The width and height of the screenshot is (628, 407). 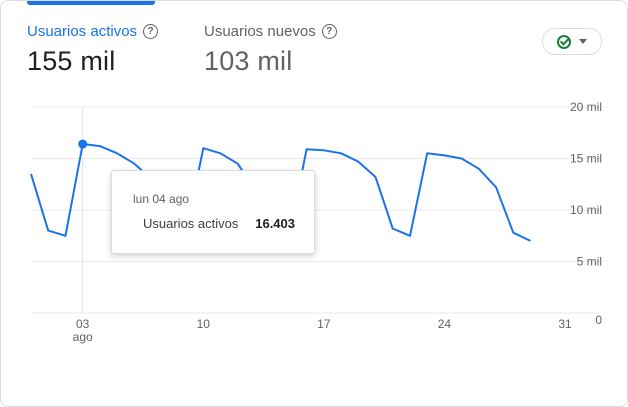 What do you see at coordinates (324, 324) in the screenshot?
I see `x-tick-label: 17` at bounding box center [324, 324].